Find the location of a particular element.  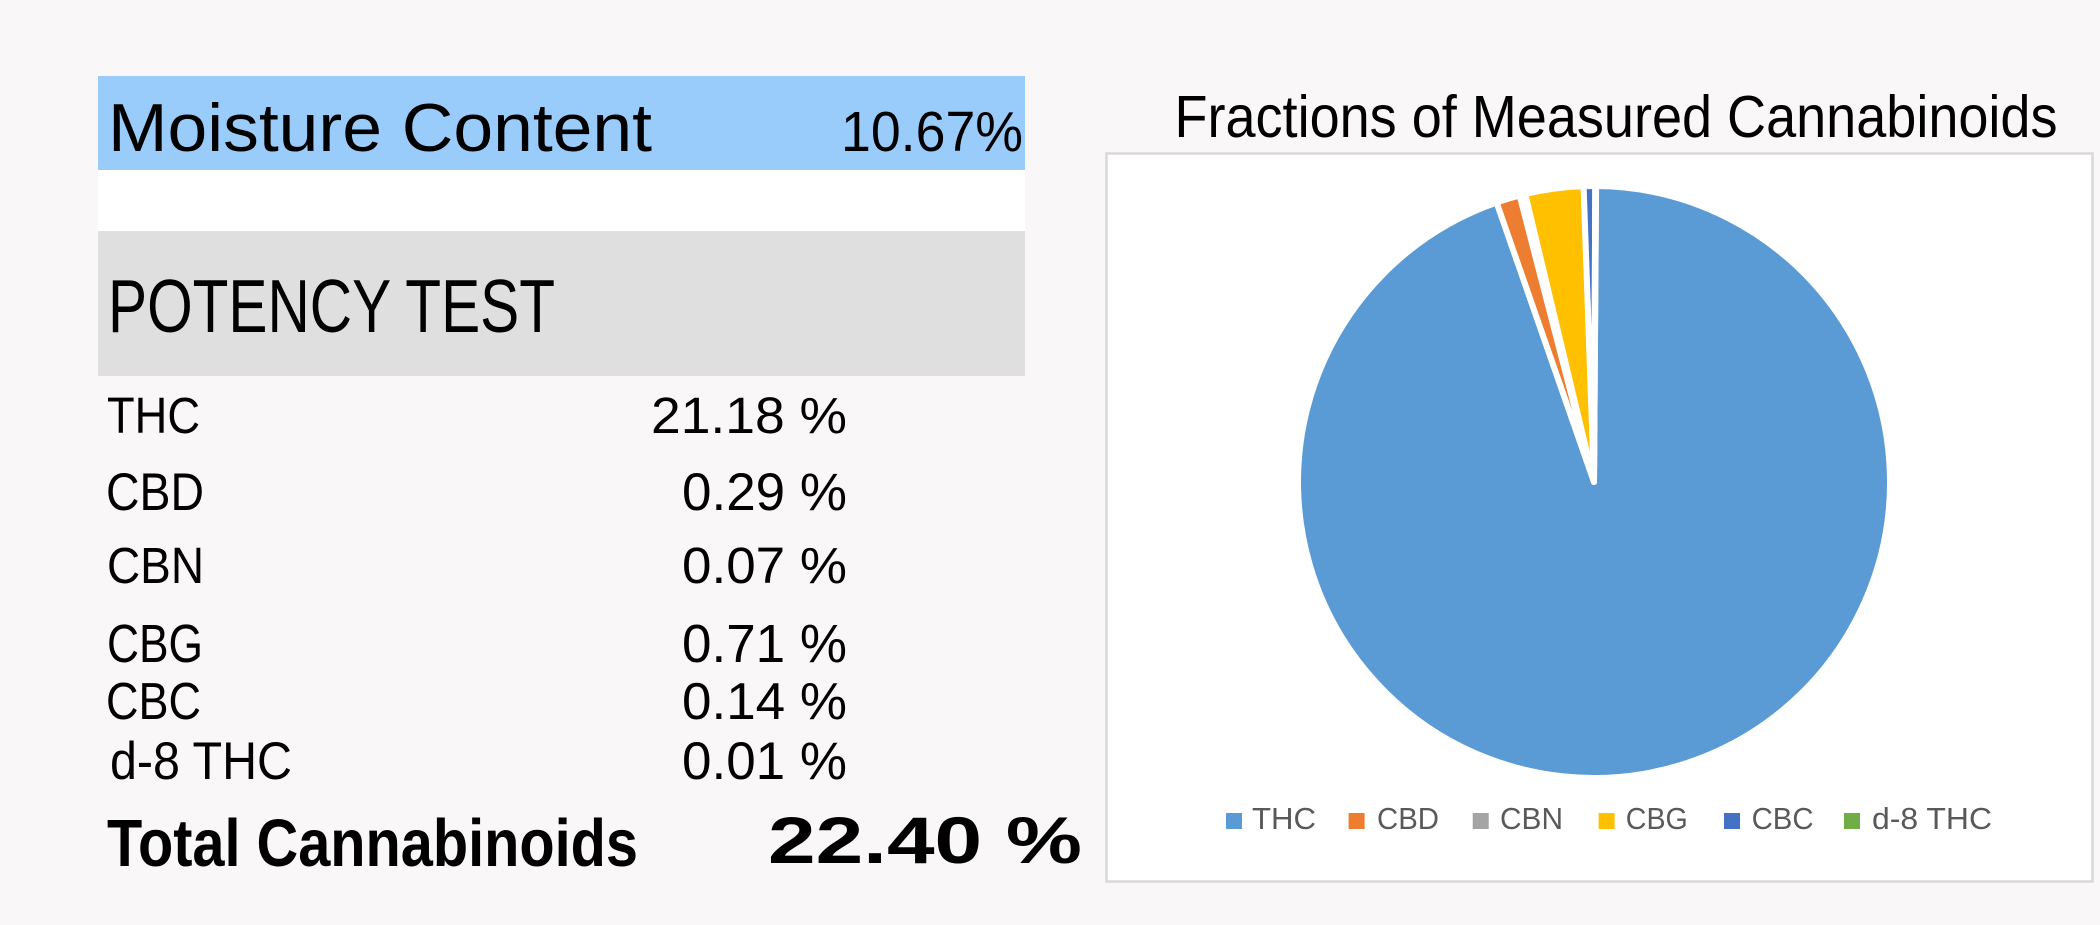

svg-text: 22.40 % is located at coordinates (925, 840).